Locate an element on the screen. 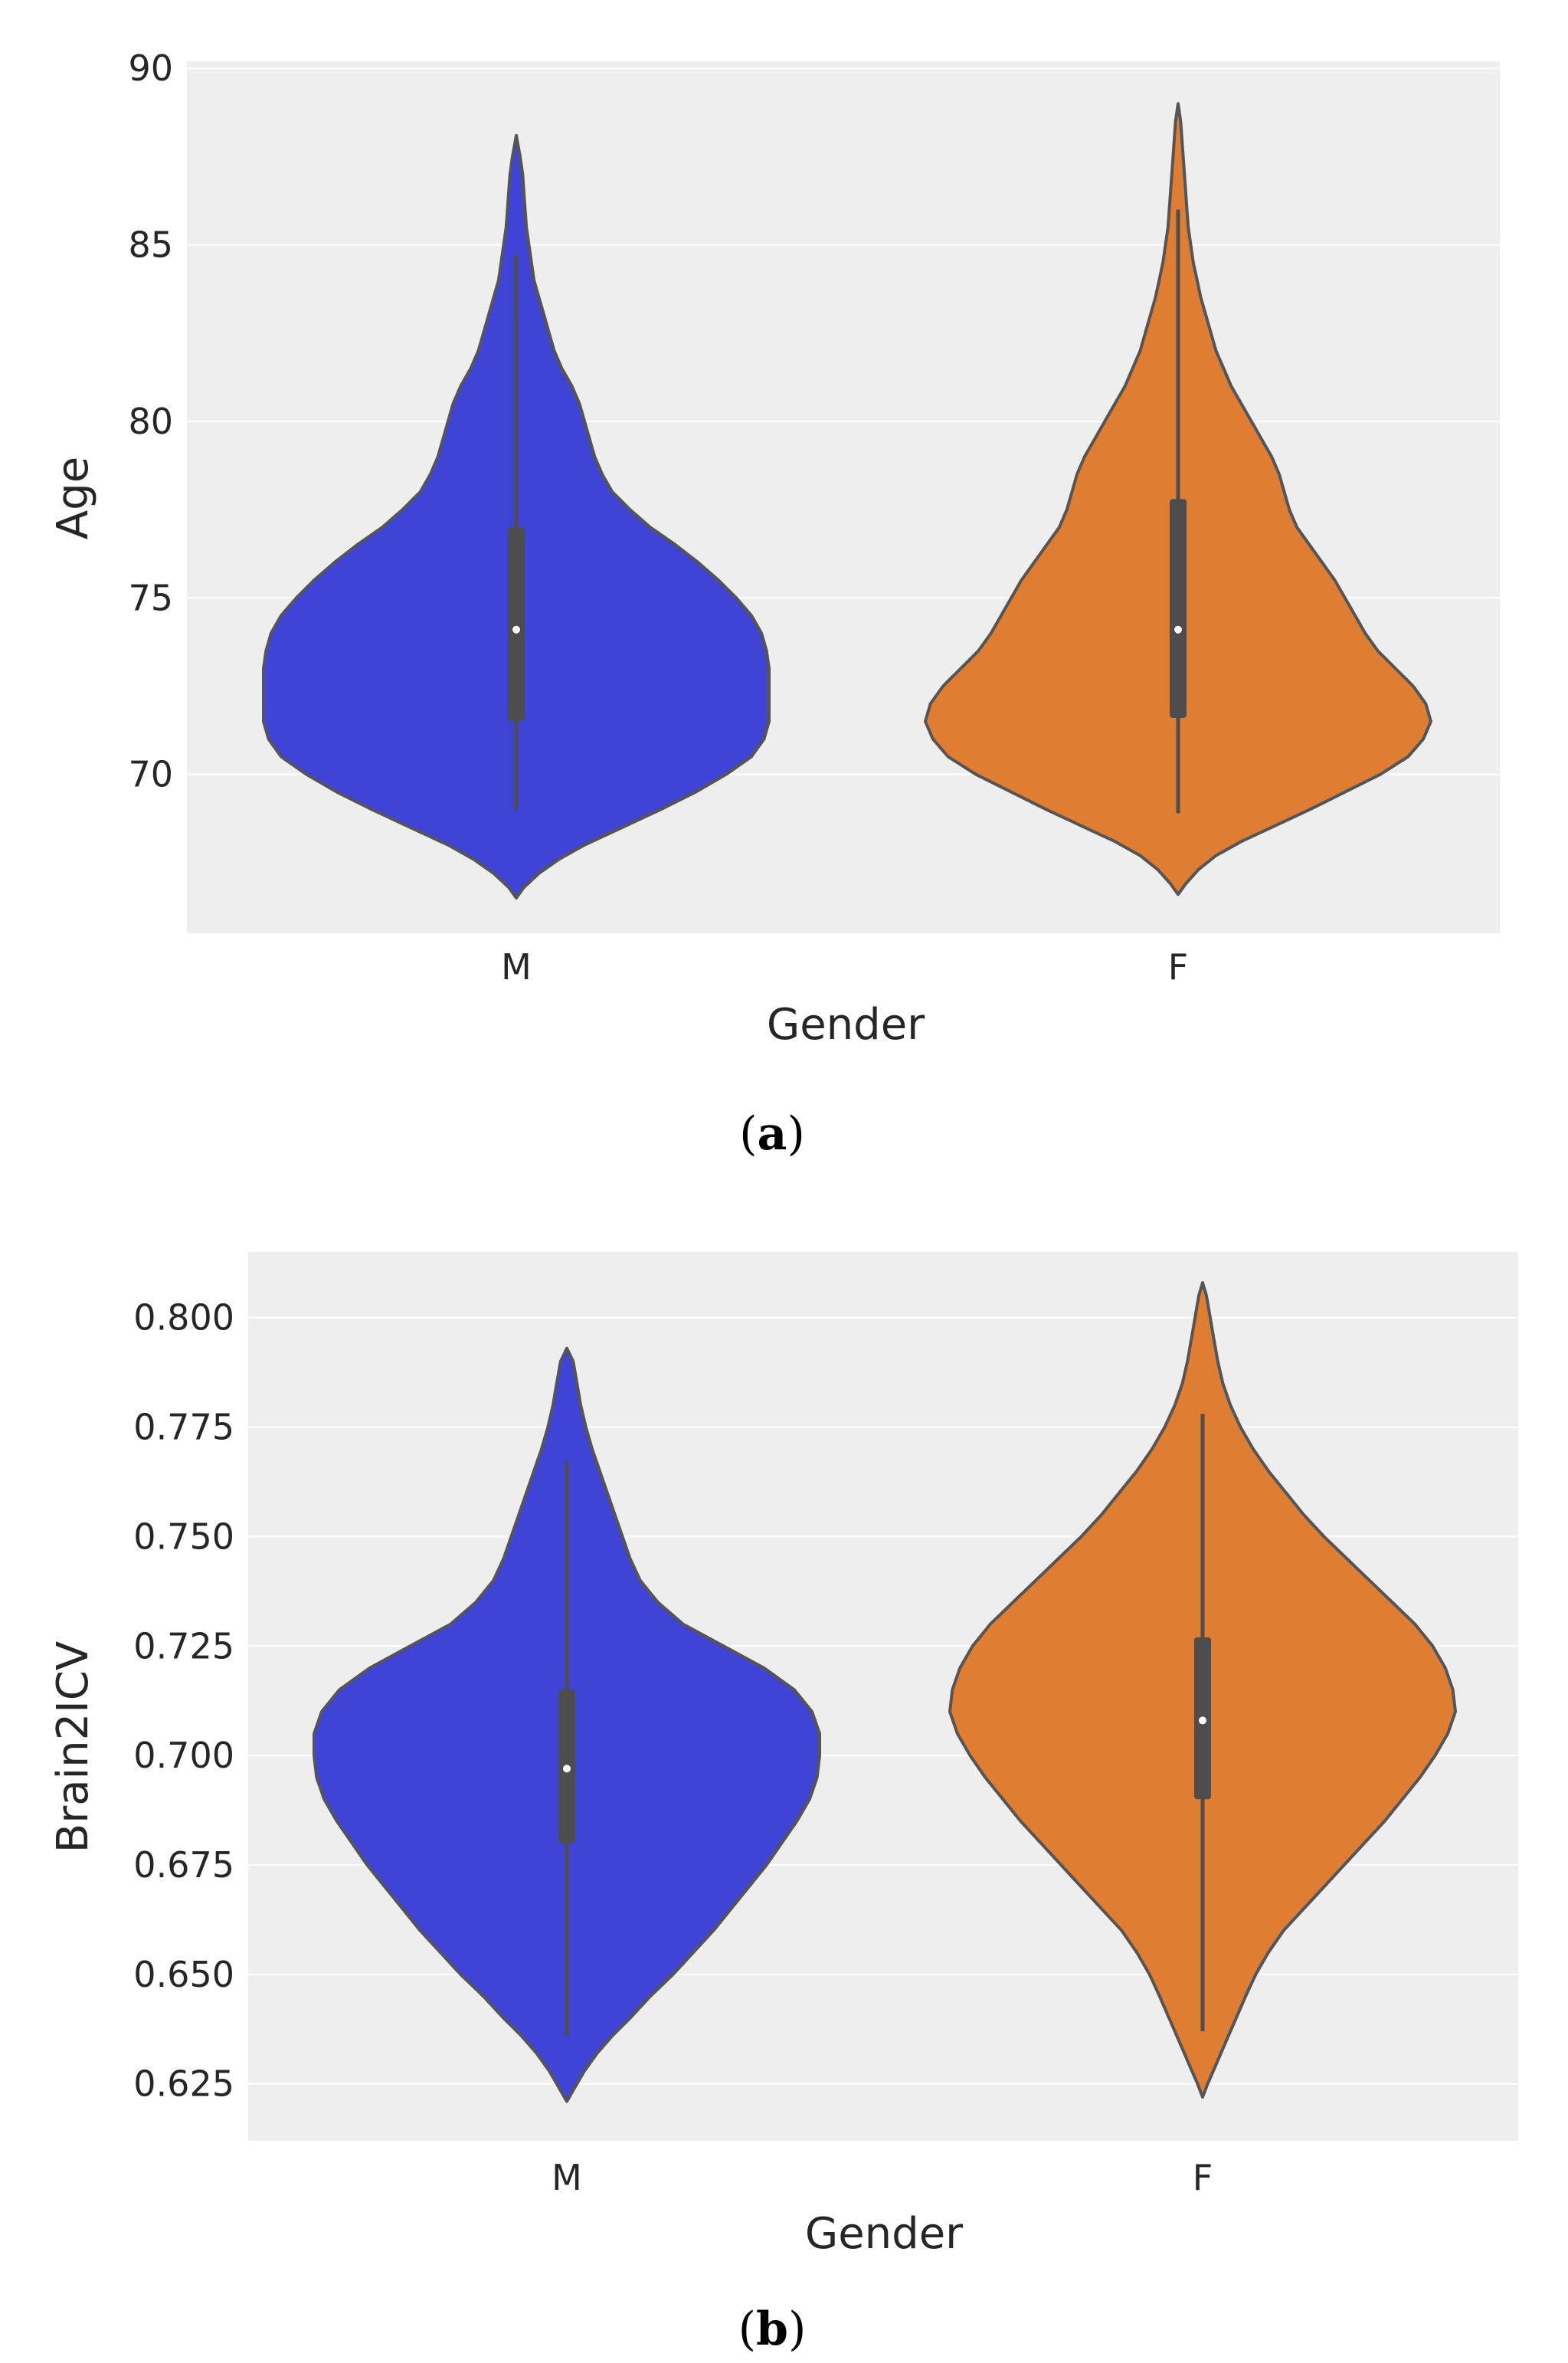 This screenshot has height=2363, width=1568. y-tick-label: 0.750 is located at coordinates (183, 1537).